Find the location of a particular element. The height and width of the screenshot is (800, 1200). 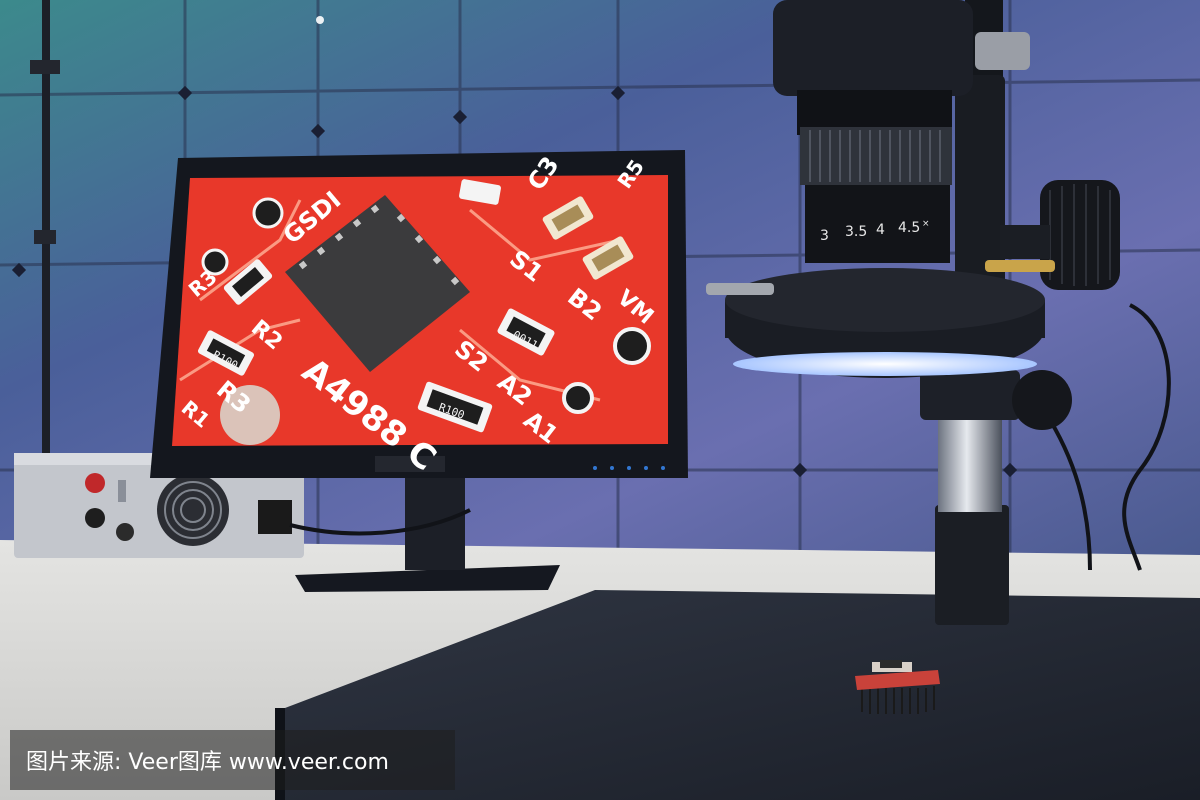

black-terminal is located at coordinates (95, 518).